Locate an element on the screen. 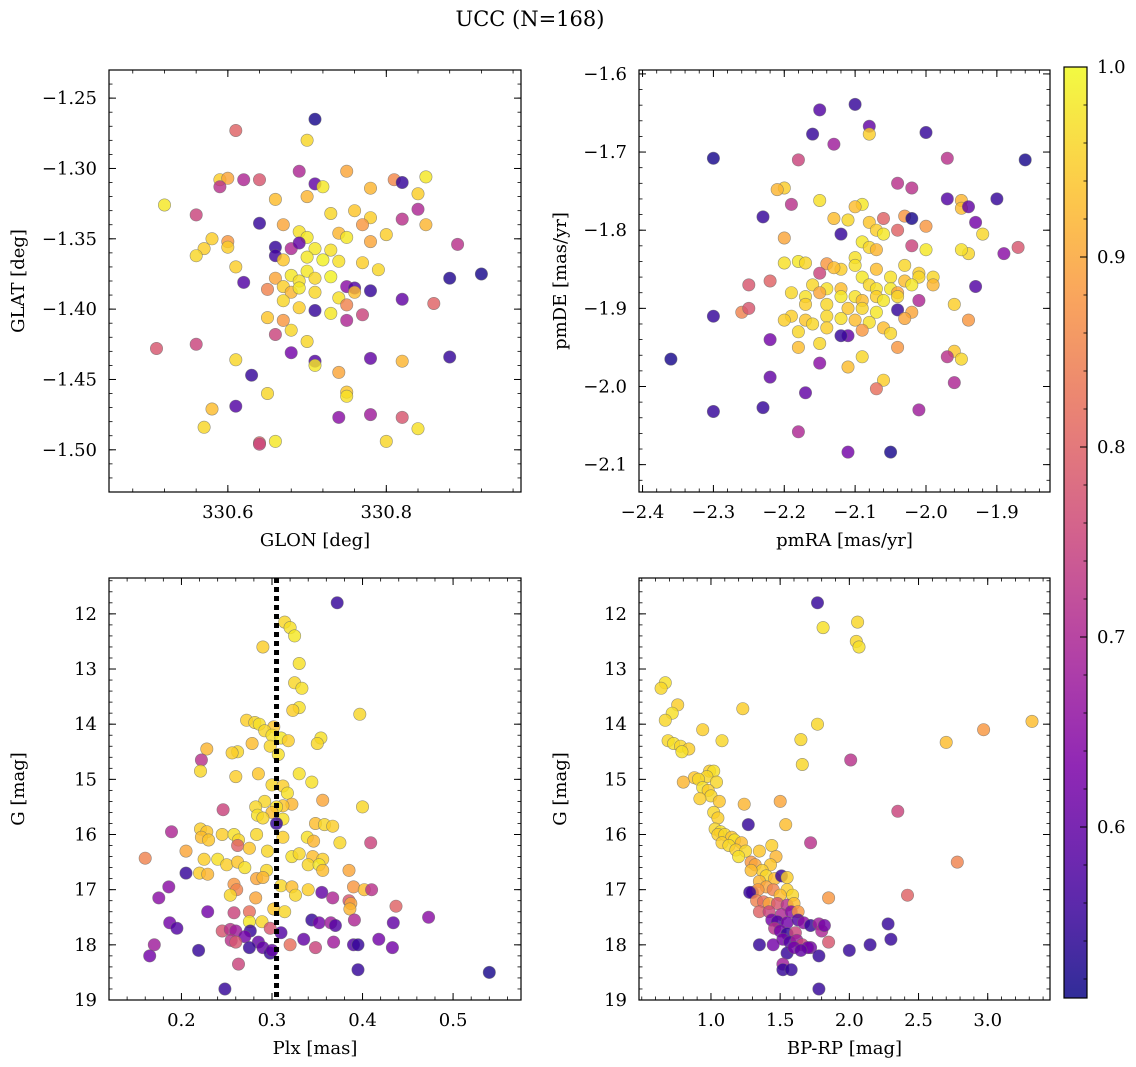 The height and width of the screenshot is (1067, 1136). y-tick-label: −2.1 is located at coordinates (605, 465).